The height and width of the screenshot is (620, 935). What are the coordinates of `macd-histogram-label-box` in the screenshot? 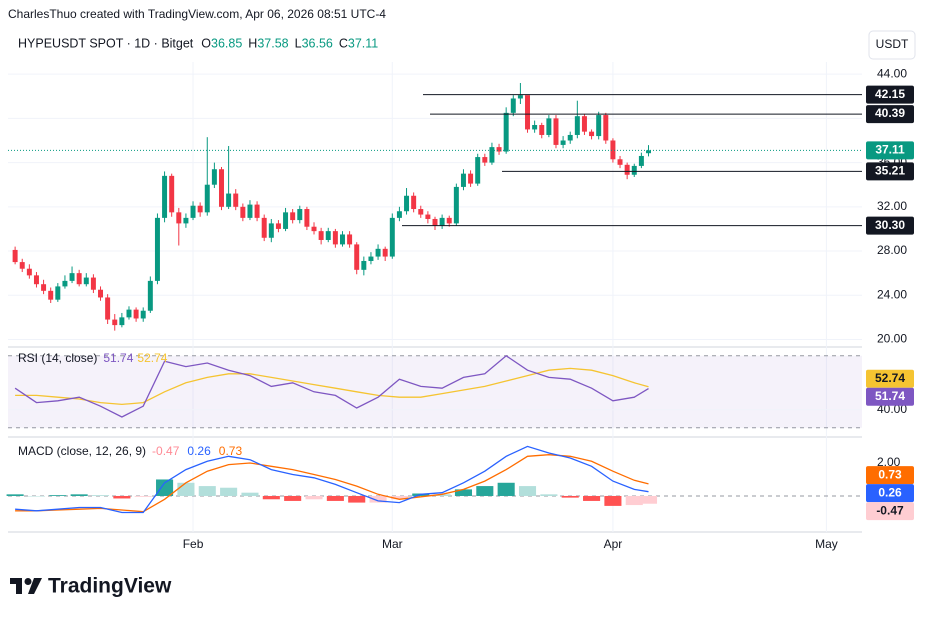 It's located at (890, 511).